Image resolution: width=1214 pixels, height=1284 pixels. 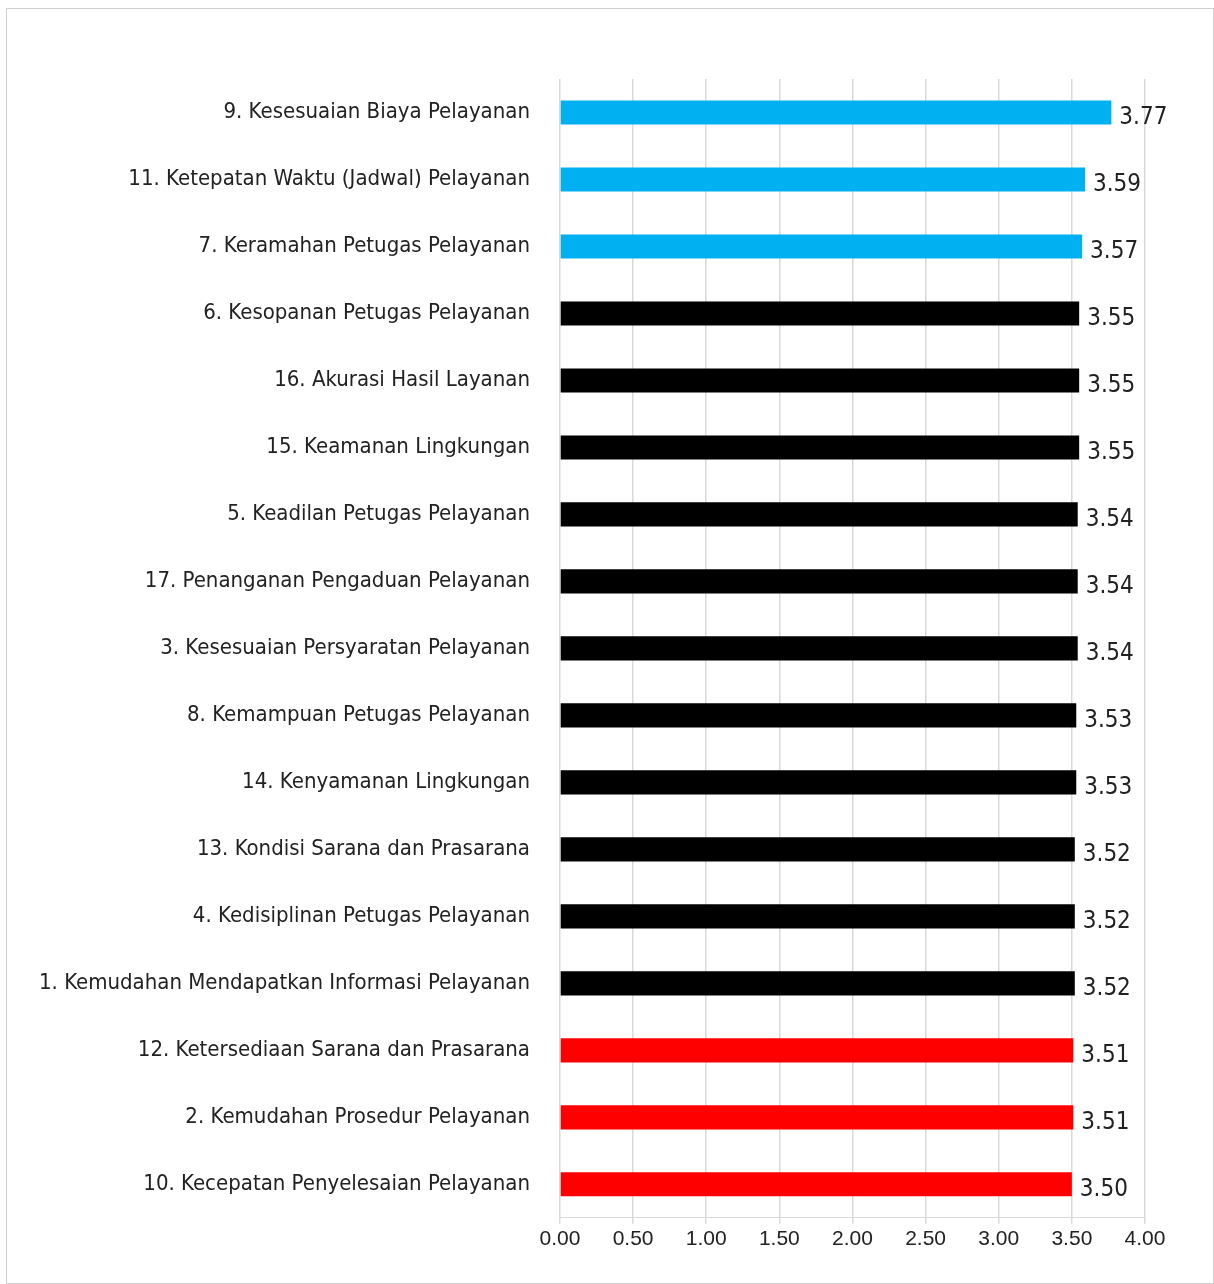 I want to click on y-tick-label: 8. Kemampuan Petugas Pelayanan, so click(x=358, y=714).